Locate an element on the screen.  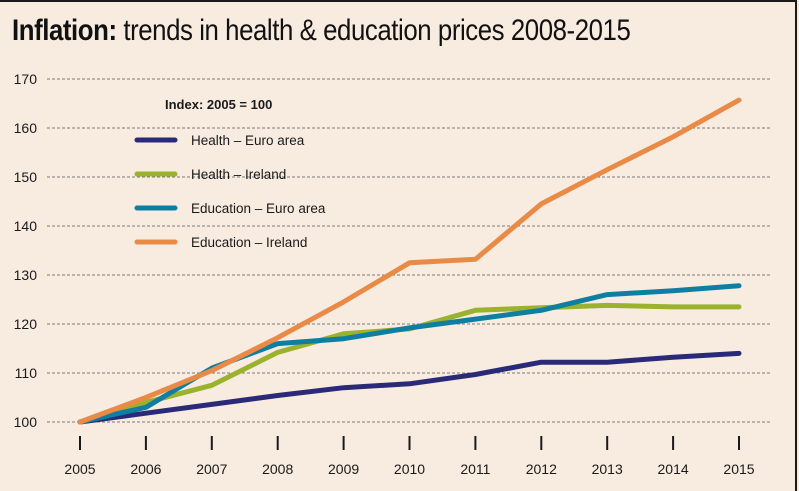
x-tick-label: 2009 is located at coordinates (343, 469).